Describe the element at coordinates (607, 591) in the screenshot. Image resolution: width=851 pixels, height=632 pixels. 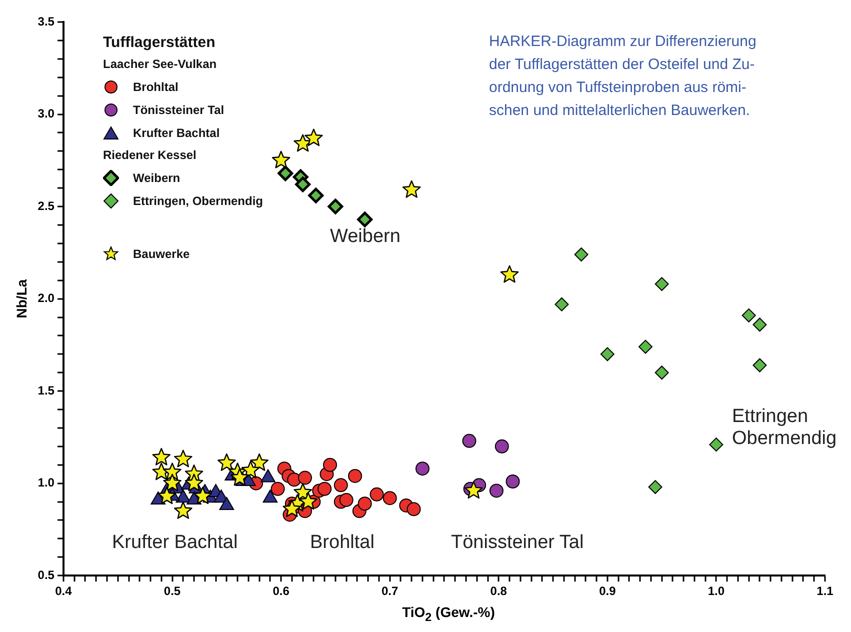
I see `x-tick-label: 0.9` at that location.